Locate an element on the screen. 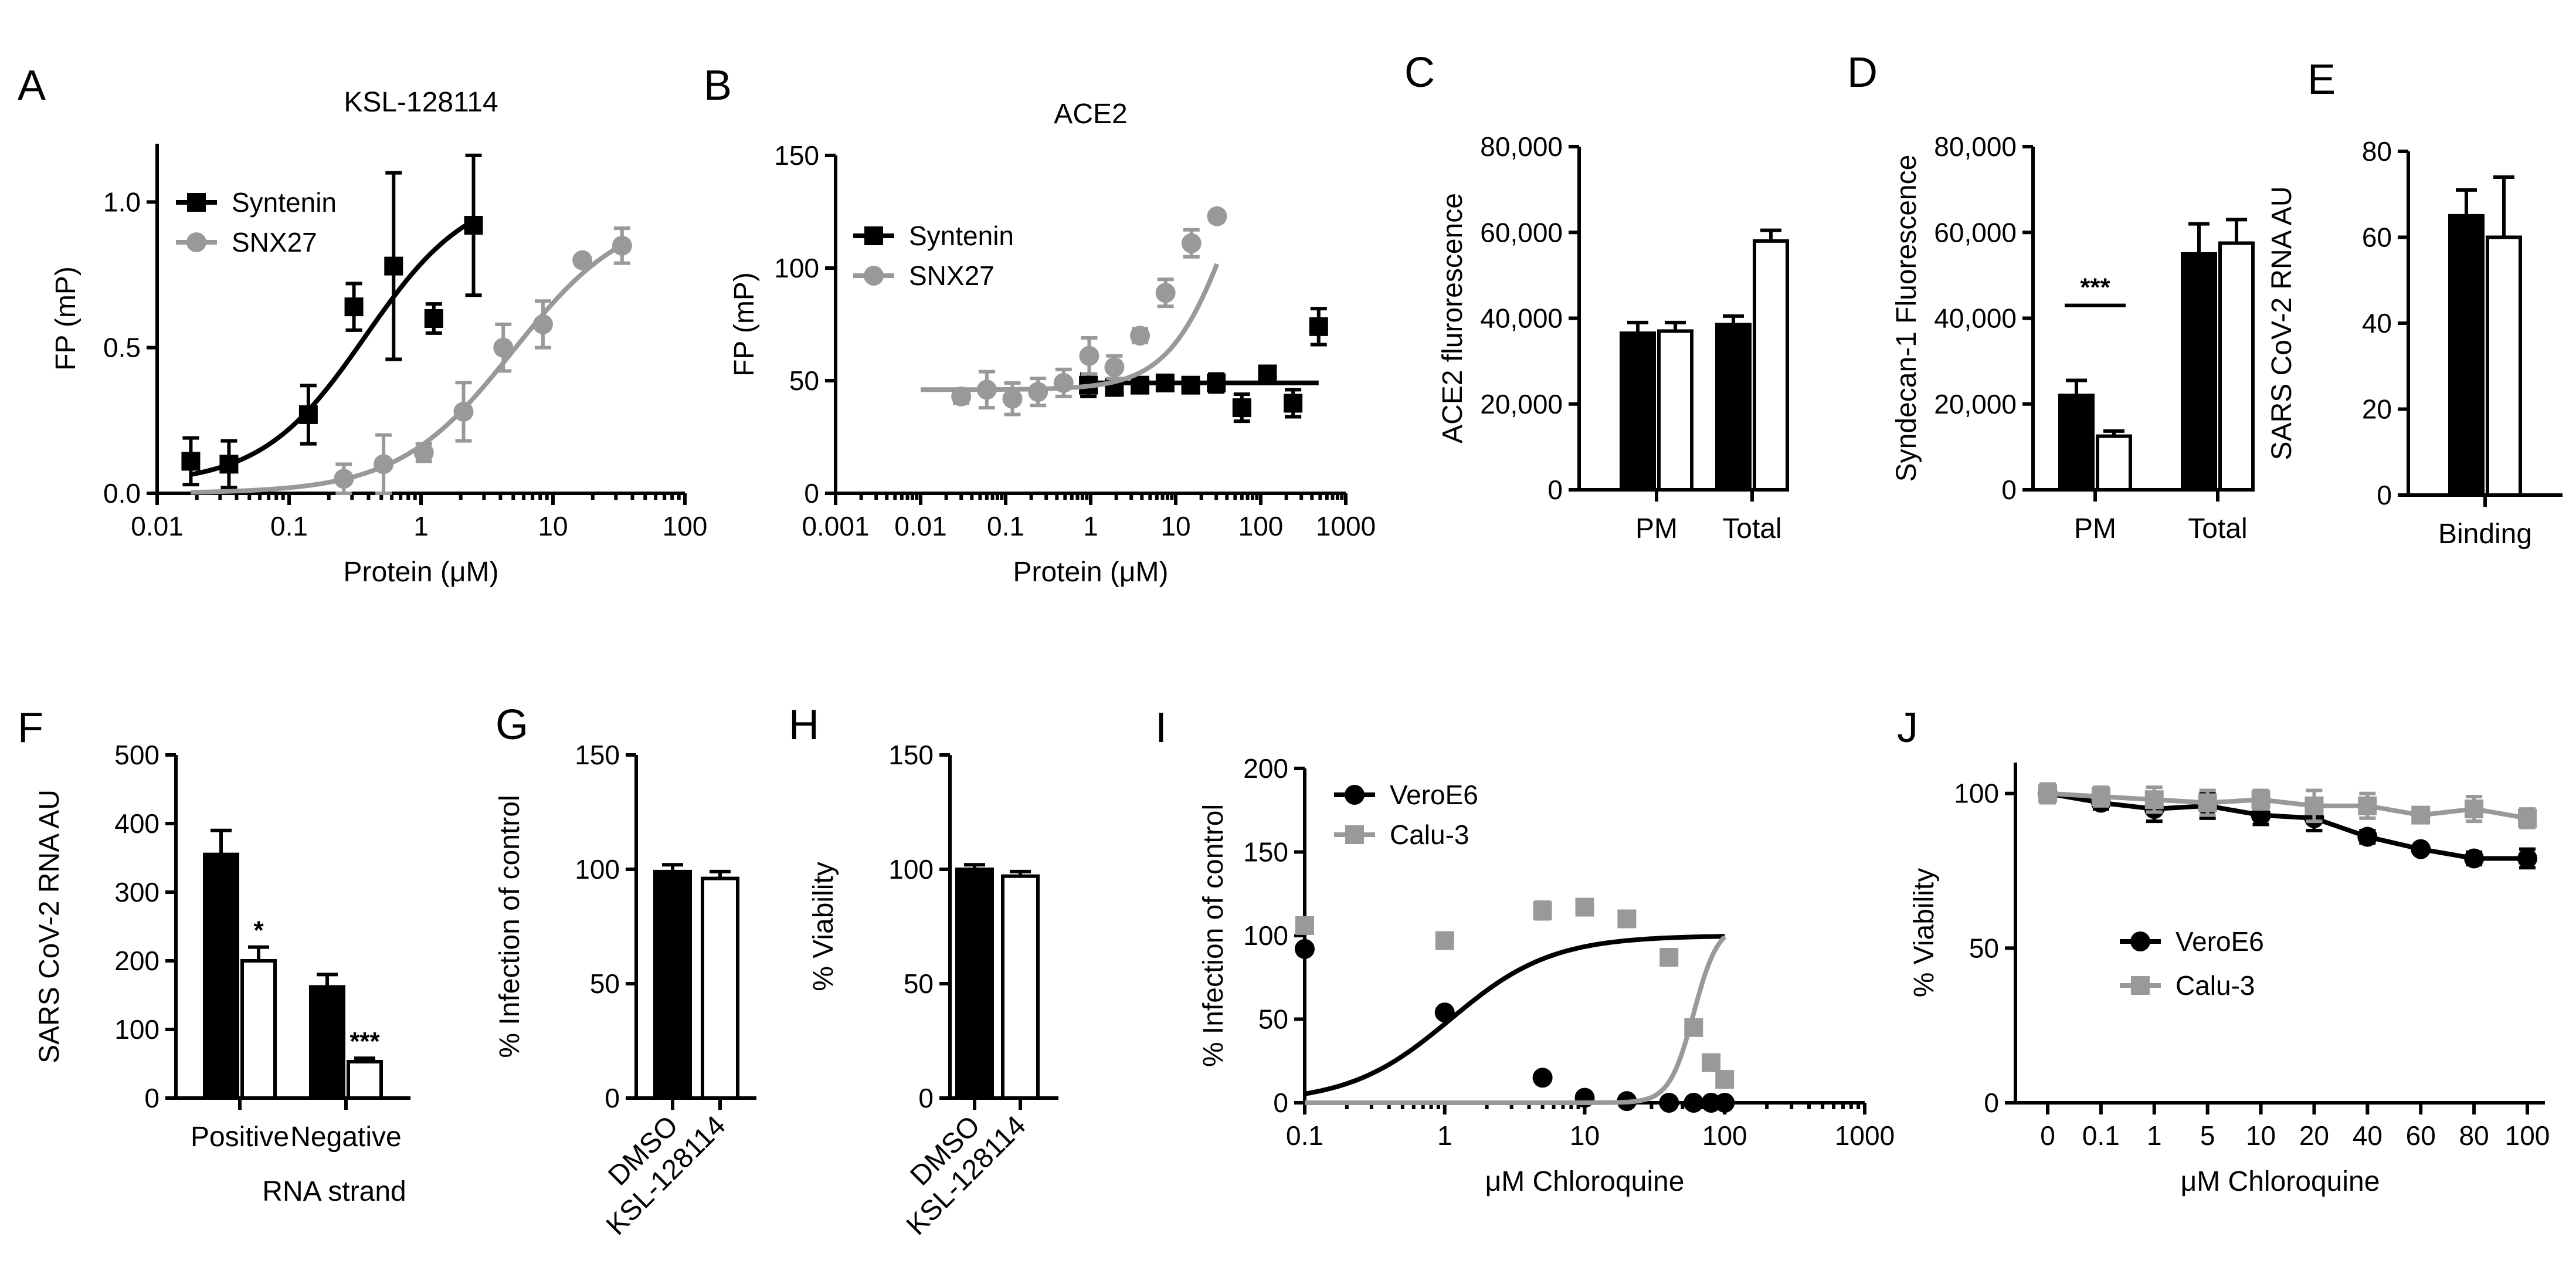 This screenshot has width=2576, height=1267. x-tick-label: Binding is located at coordinates (2485, 534).